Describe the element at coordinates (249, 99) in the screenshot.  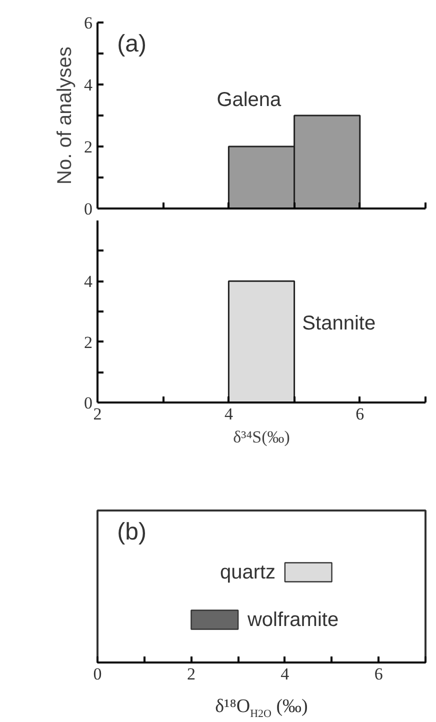
I see `series-label: Galena` at that location.